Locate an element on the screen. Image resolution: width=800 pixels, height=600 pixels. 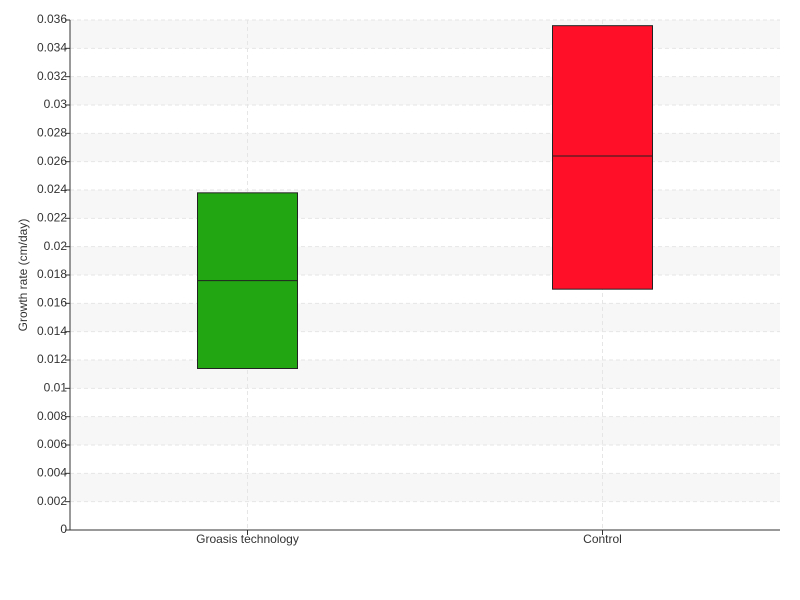
y-tick-label: 0.024 is located at coordinates (52, 189).